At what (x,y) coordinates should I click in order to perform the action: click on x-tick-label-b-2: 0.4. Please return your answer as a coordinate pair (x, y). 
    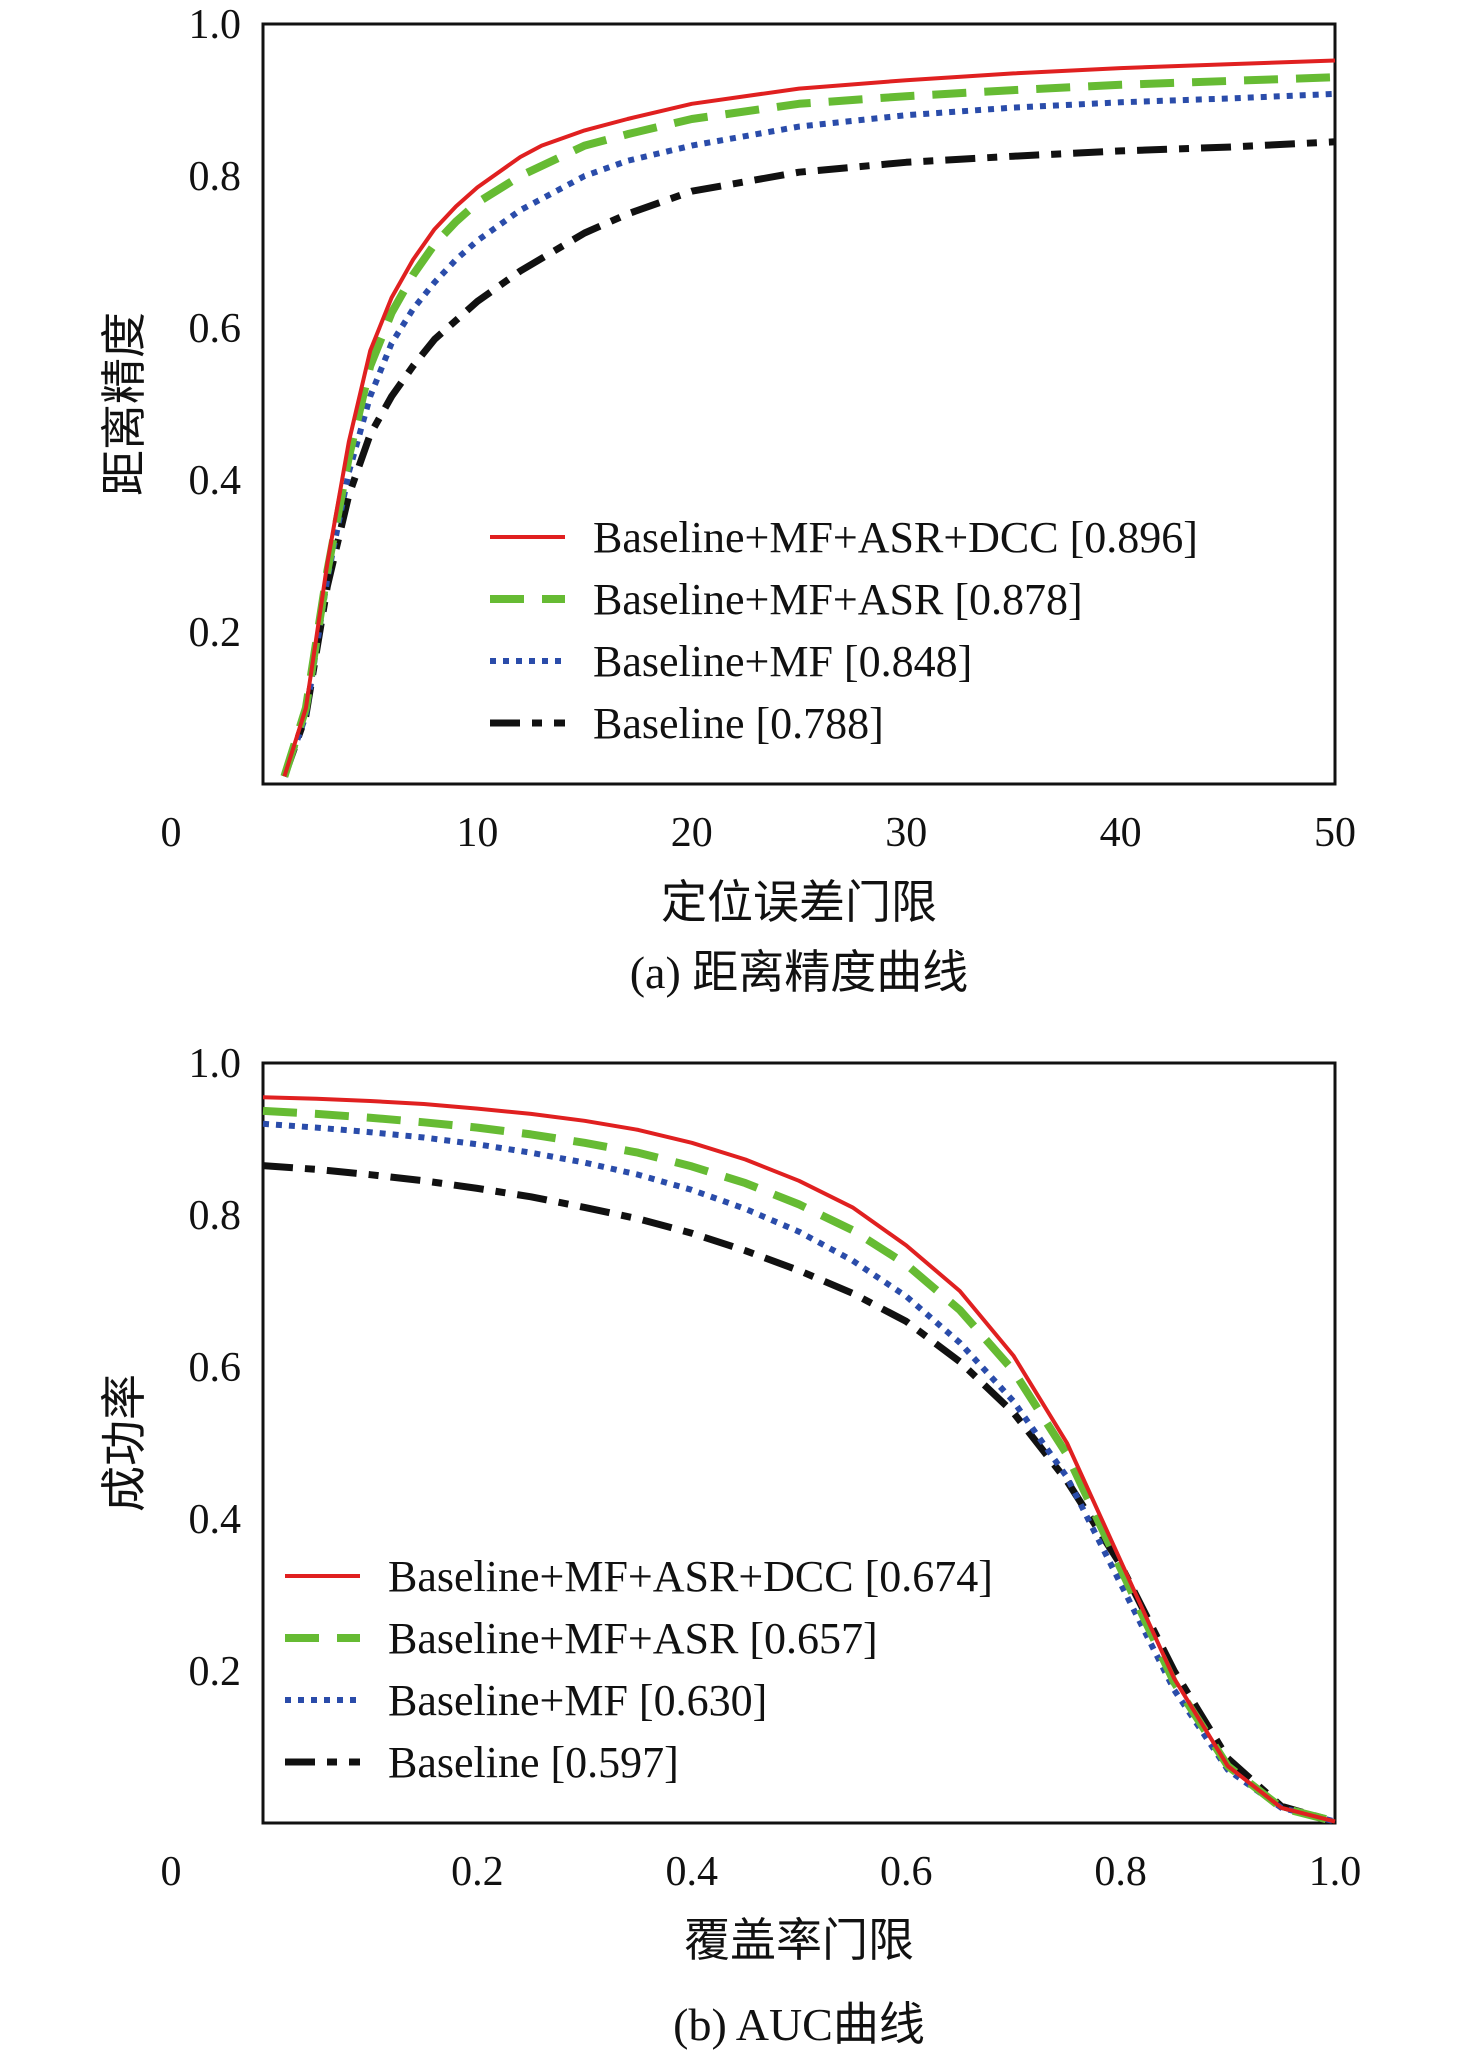
    Looking at the image, I should click on (692, 1872).